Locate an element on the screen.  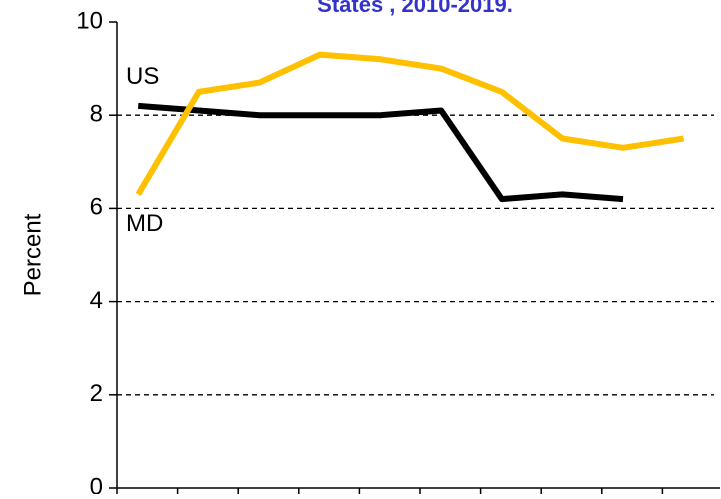
chart-title: States , 2010-2019. is located at coordinates (415, 8).